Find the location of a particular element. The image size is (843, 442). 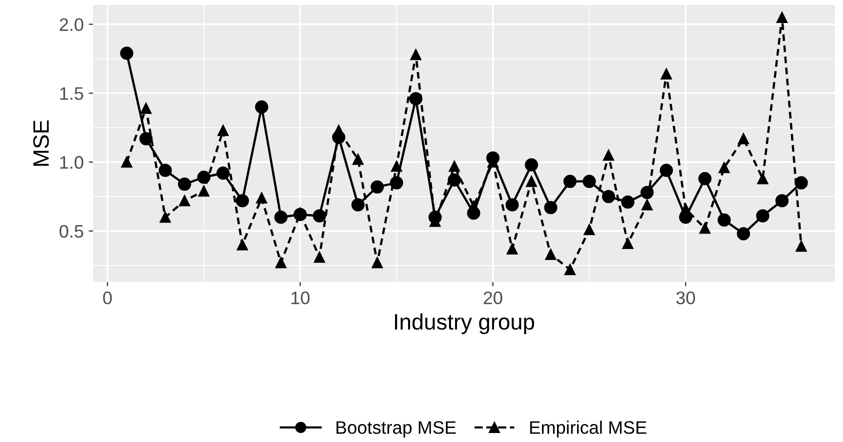

y-tick-label: 2.0 is located at coordinates (72, 25).